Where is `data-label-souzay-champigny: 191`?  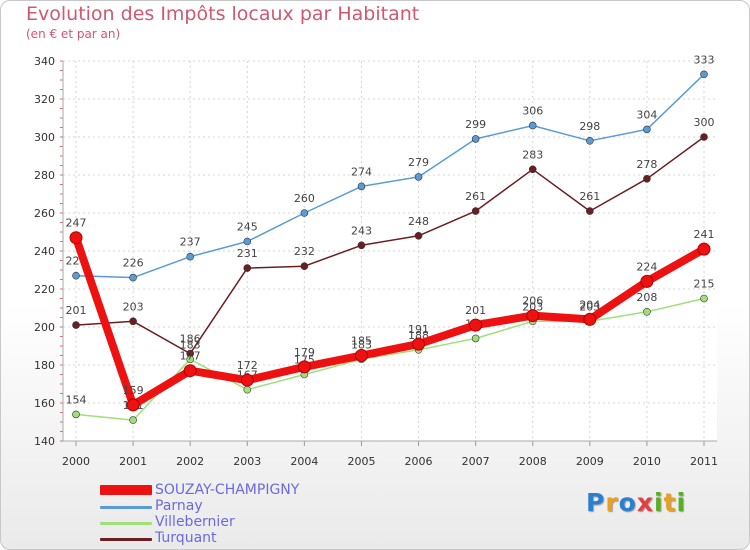 data-label-souzay-champigny: 191 is located at coordinates (418, 329).